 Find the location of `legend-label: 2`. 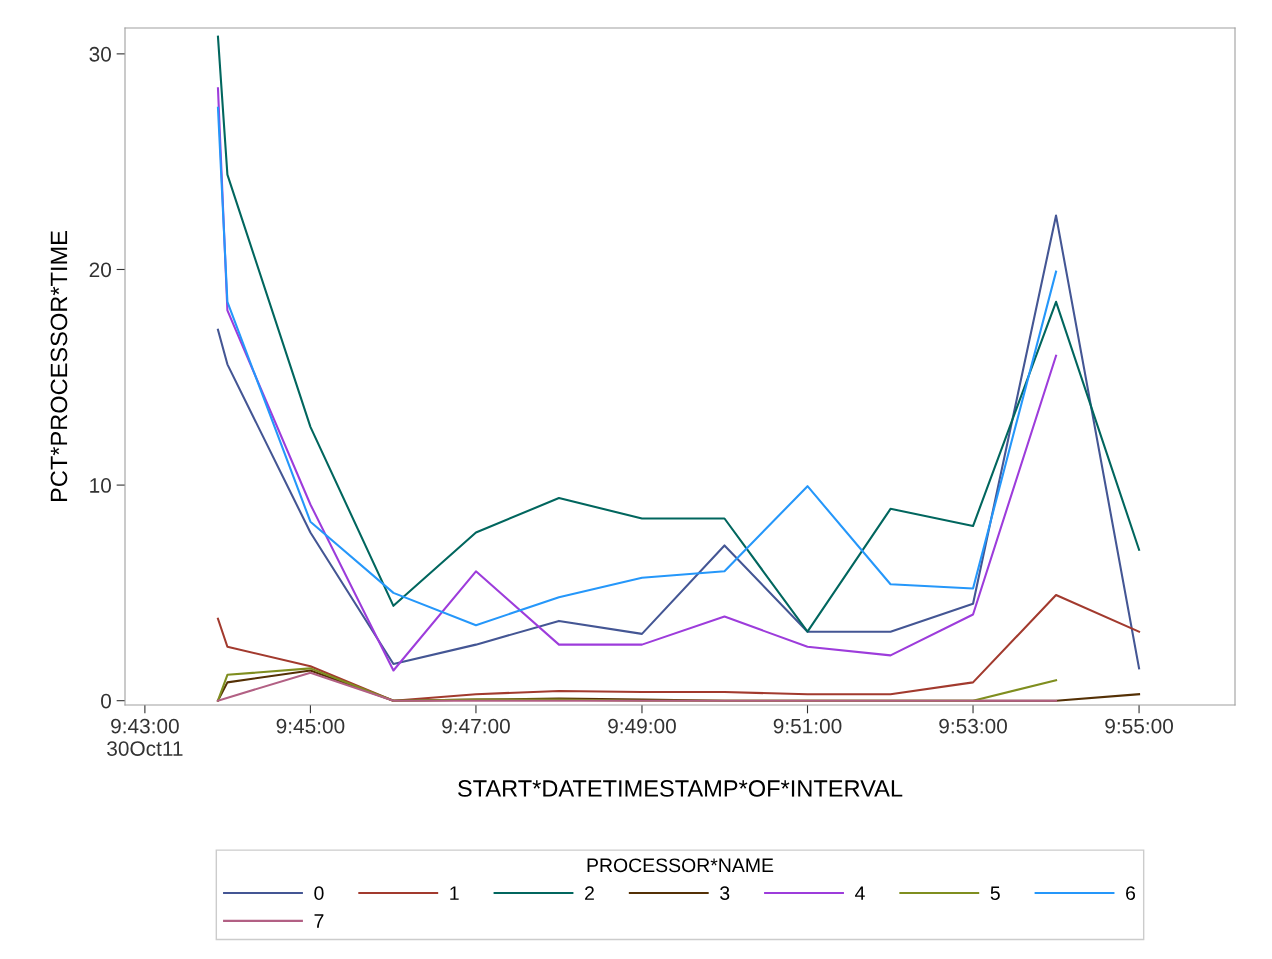

legend-label: 2 is located at coordinates (589, 893).